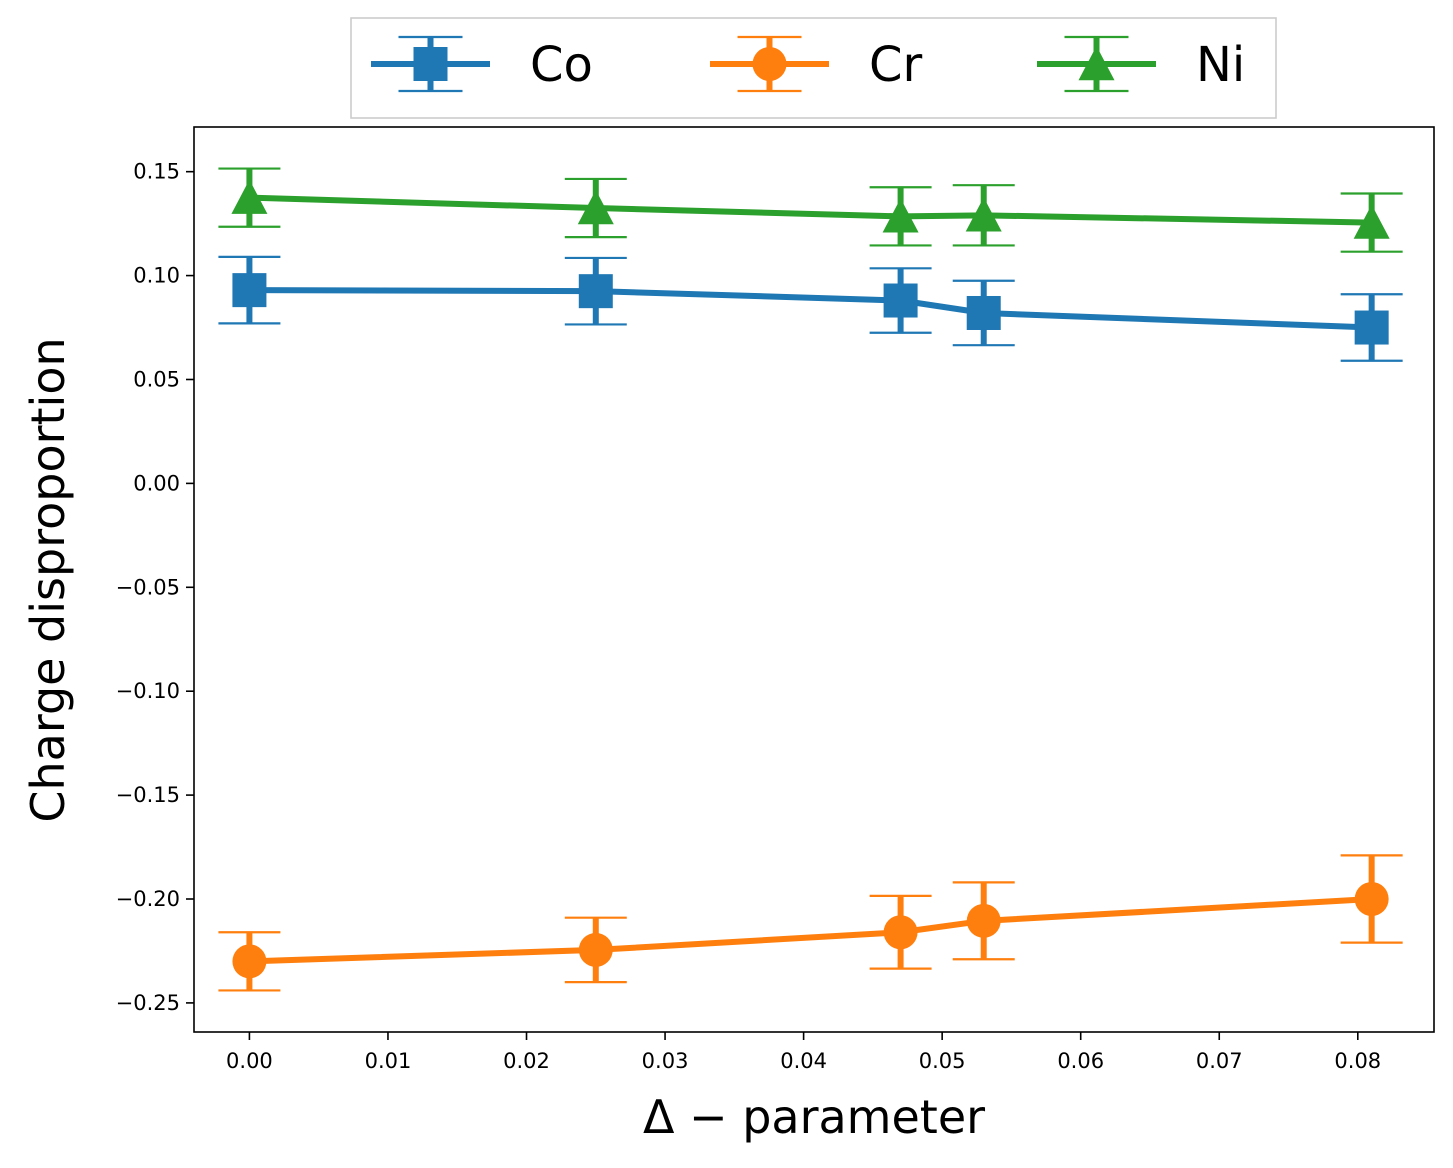 This screenshot has height=1168, width=1453. I want to click on y-tick-label: 0.15, so click(156, 172).